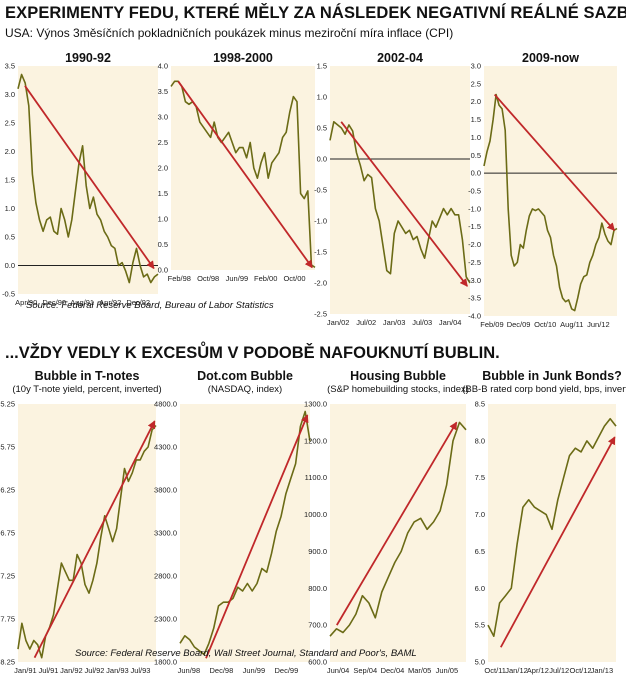  What do you see at coordinates (491, 324) in the screenshot?
I see `x-tick-label: Feb/09` at bounding box center [491, 324].